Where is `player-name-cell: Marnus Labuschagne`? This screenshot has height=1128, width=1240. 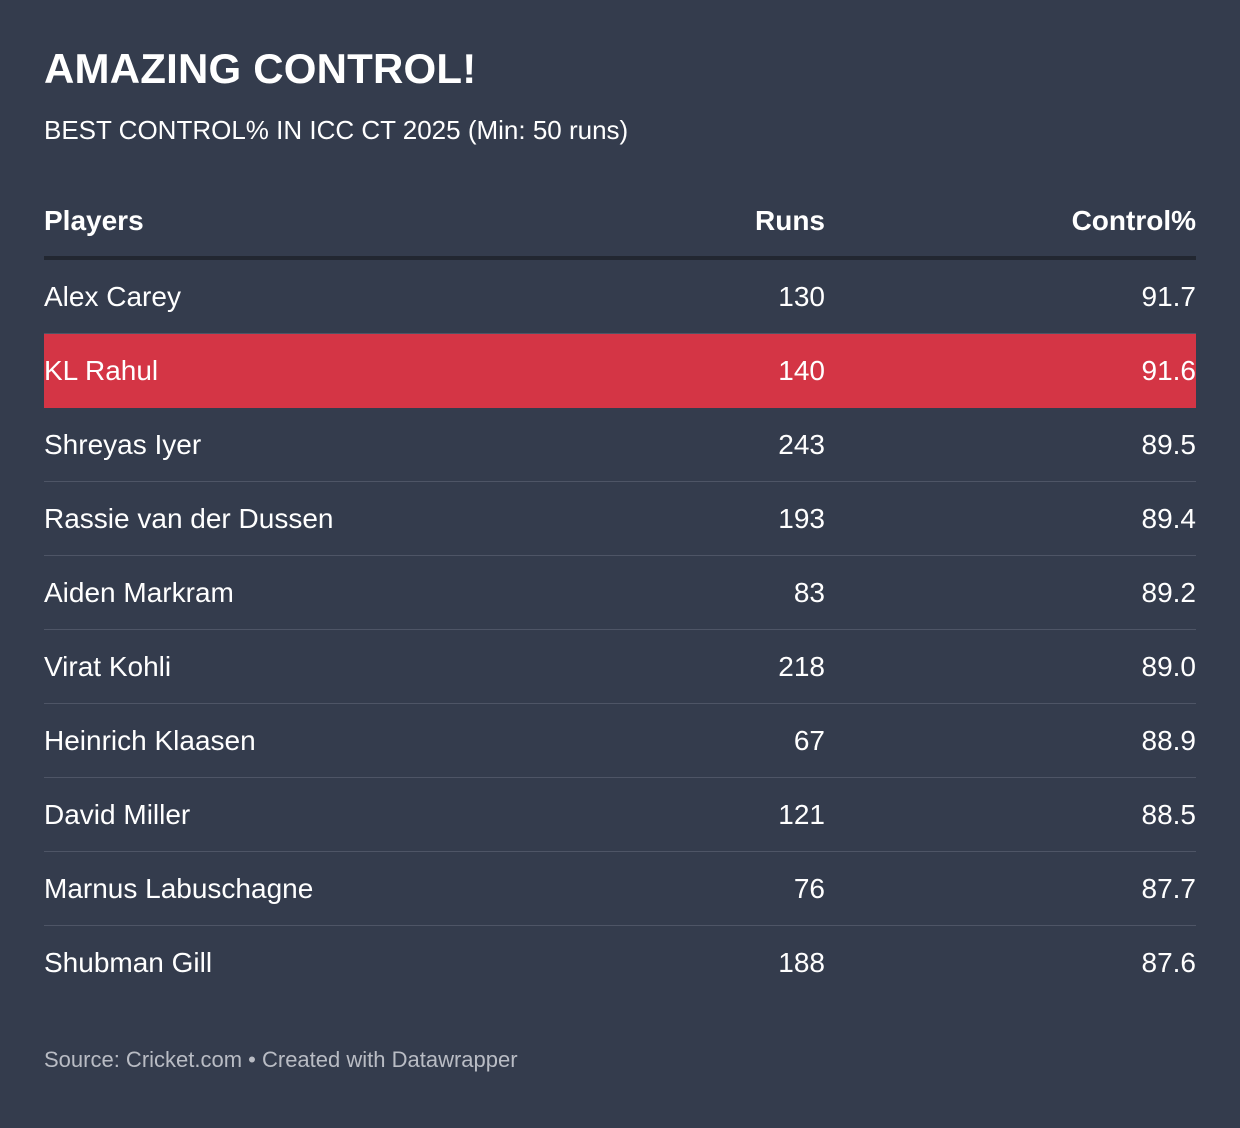 player-name-cell: Marnus Labuschagne is located at coordinates (179, 888).